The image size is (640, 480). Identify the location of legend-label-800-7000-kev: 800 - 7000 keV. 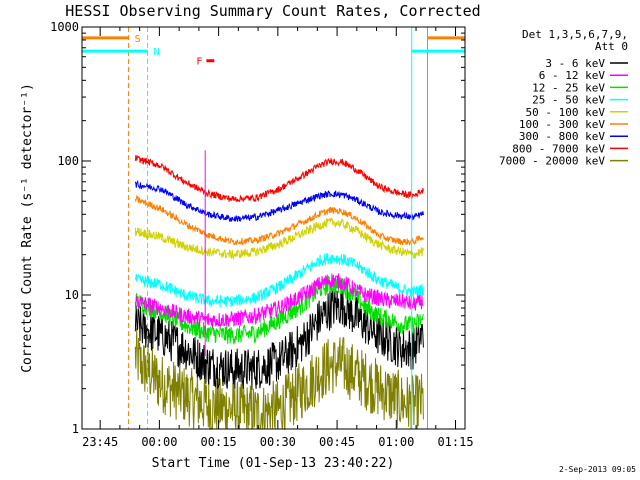
(558, 148).